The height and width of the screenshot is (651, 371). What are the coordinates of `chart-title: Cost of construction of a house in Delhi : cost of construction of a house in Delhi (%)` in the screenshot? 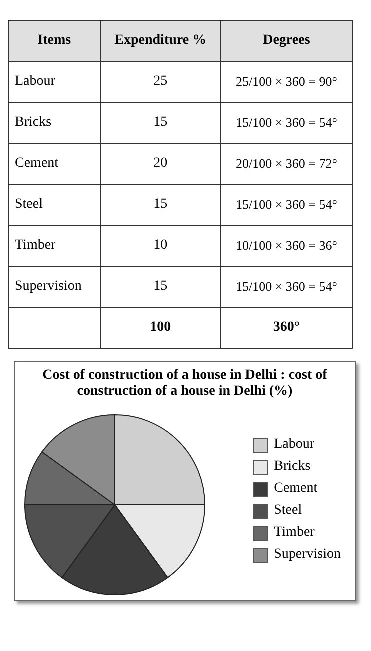 It's located at (185, 383).